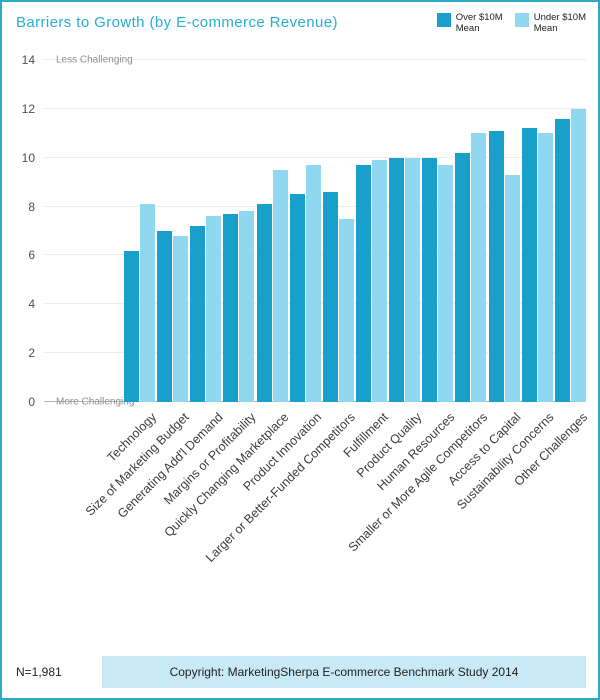  What do you see at coordinates (28, 108) in the screenshot?
I see `y-tick-label: 12` at bounding box center [28, 108].